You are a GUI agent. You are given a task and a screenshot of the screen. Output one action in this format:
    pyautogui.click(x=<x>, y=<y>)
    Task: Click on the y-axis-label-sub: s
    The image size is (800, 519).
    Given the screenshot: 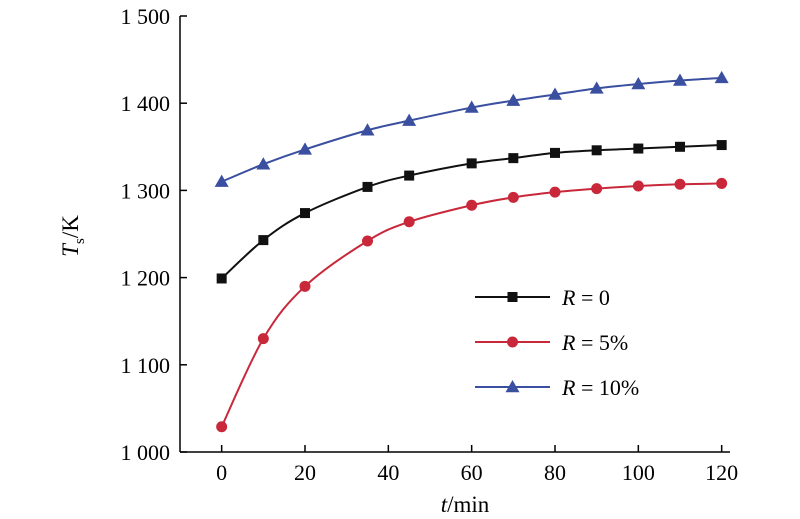 What is the action you would take?
    pyautogui.click(x=80, y=241)
    